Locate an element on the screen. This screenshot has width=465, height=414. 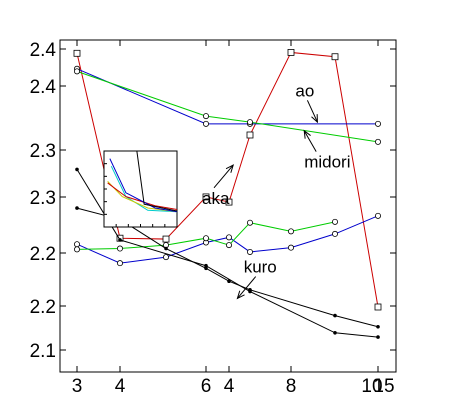
x-tick-label: 6 is located at coordinates (206, 386).